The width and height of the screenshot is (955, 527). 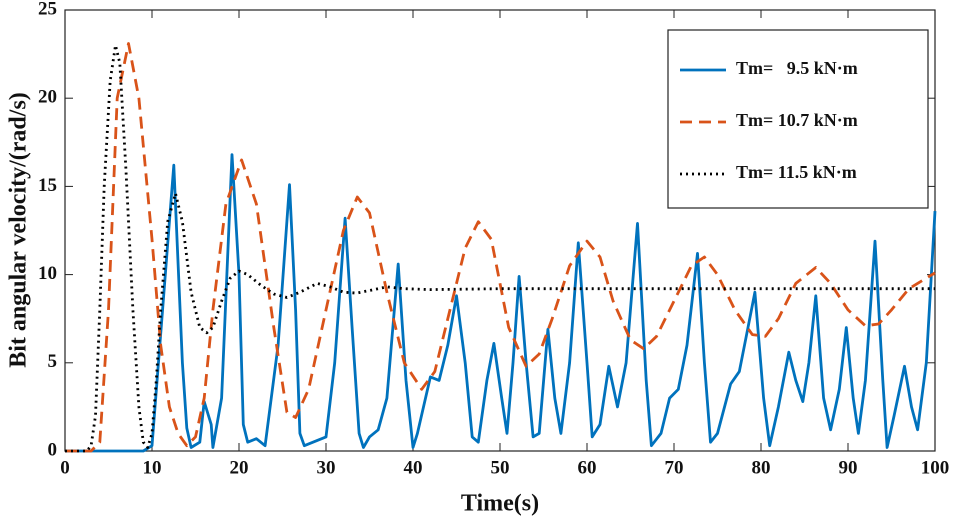 I want to click on legend-label: Tm= 10.7 kN·m, so click(x=797, y=120).